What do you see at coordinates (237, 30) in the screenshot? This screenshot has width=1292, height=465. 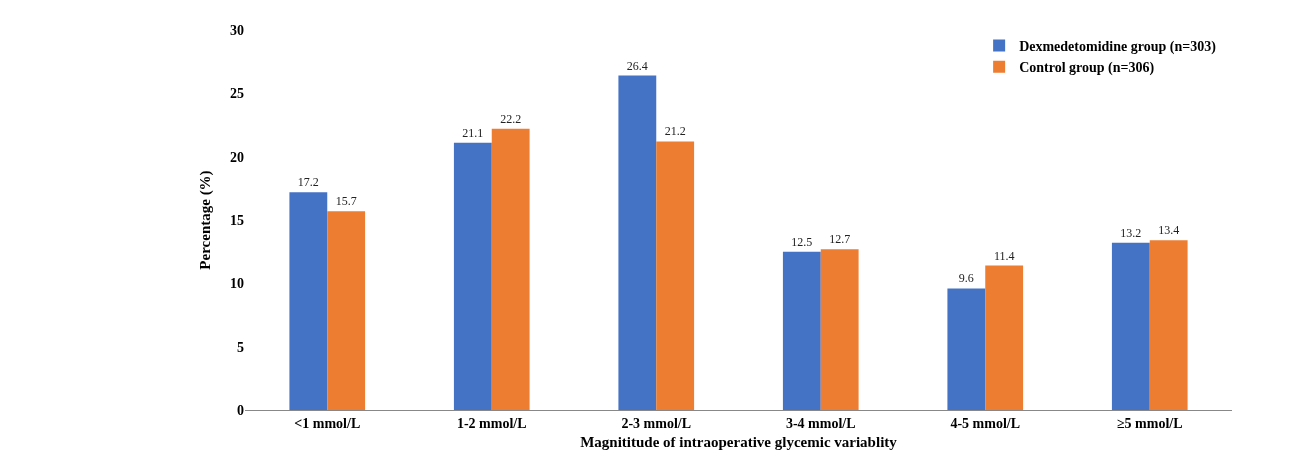 I see `y-tick-label: 30` at bounding box center [237, 30].